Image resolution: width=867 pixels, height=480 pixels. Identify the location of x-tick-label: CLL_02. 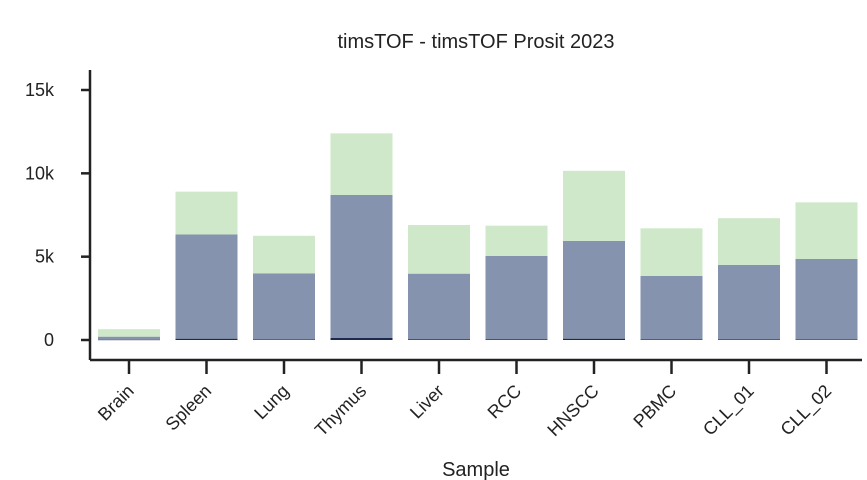
(806, 410).